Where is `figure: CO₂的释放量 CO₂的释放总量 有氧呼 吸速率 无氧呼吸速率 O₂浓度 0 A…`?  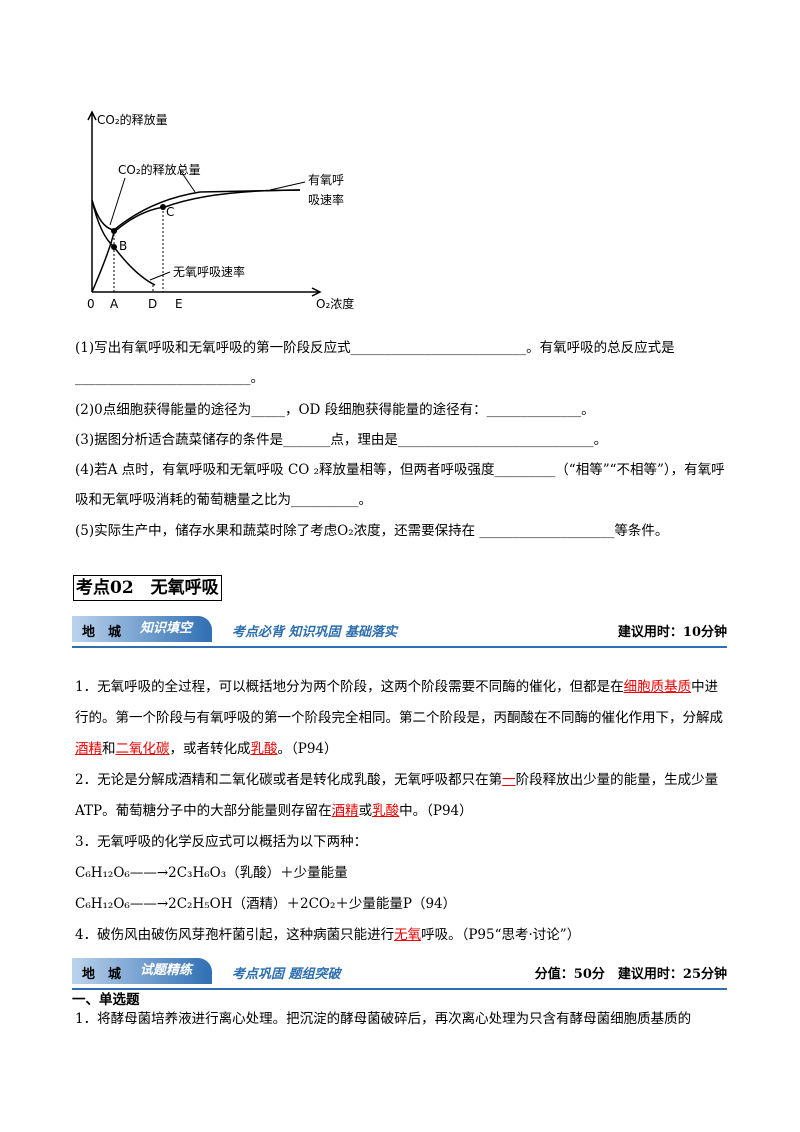 figure: CO₂的释放量 CO₂的释放总量 有氧呼 吸速率 无氧呼吸速率 O₂浓度 0 A… is located at coordinates (220, 210).